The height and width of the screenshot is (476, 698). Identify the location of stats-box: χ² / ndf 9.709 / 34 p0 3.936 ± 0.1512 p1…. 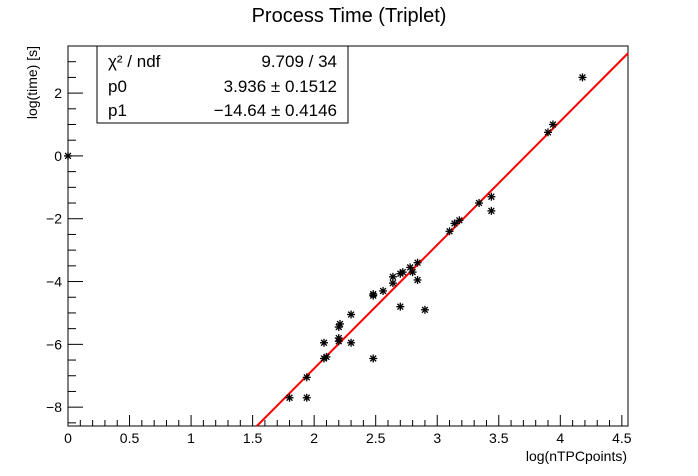
(222, 84).